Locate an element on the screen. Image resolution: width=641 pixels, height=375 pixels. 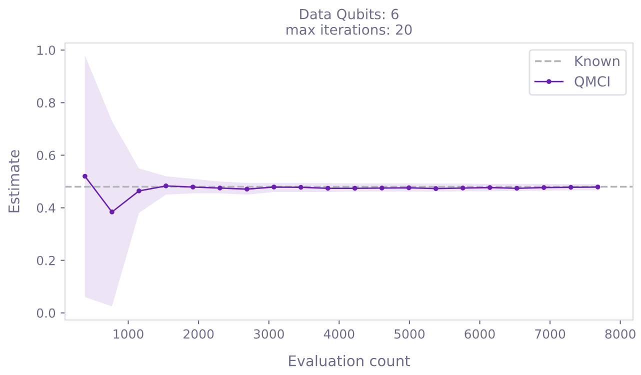
x-tick-label: 4000 is located at coordinates (339, 334).